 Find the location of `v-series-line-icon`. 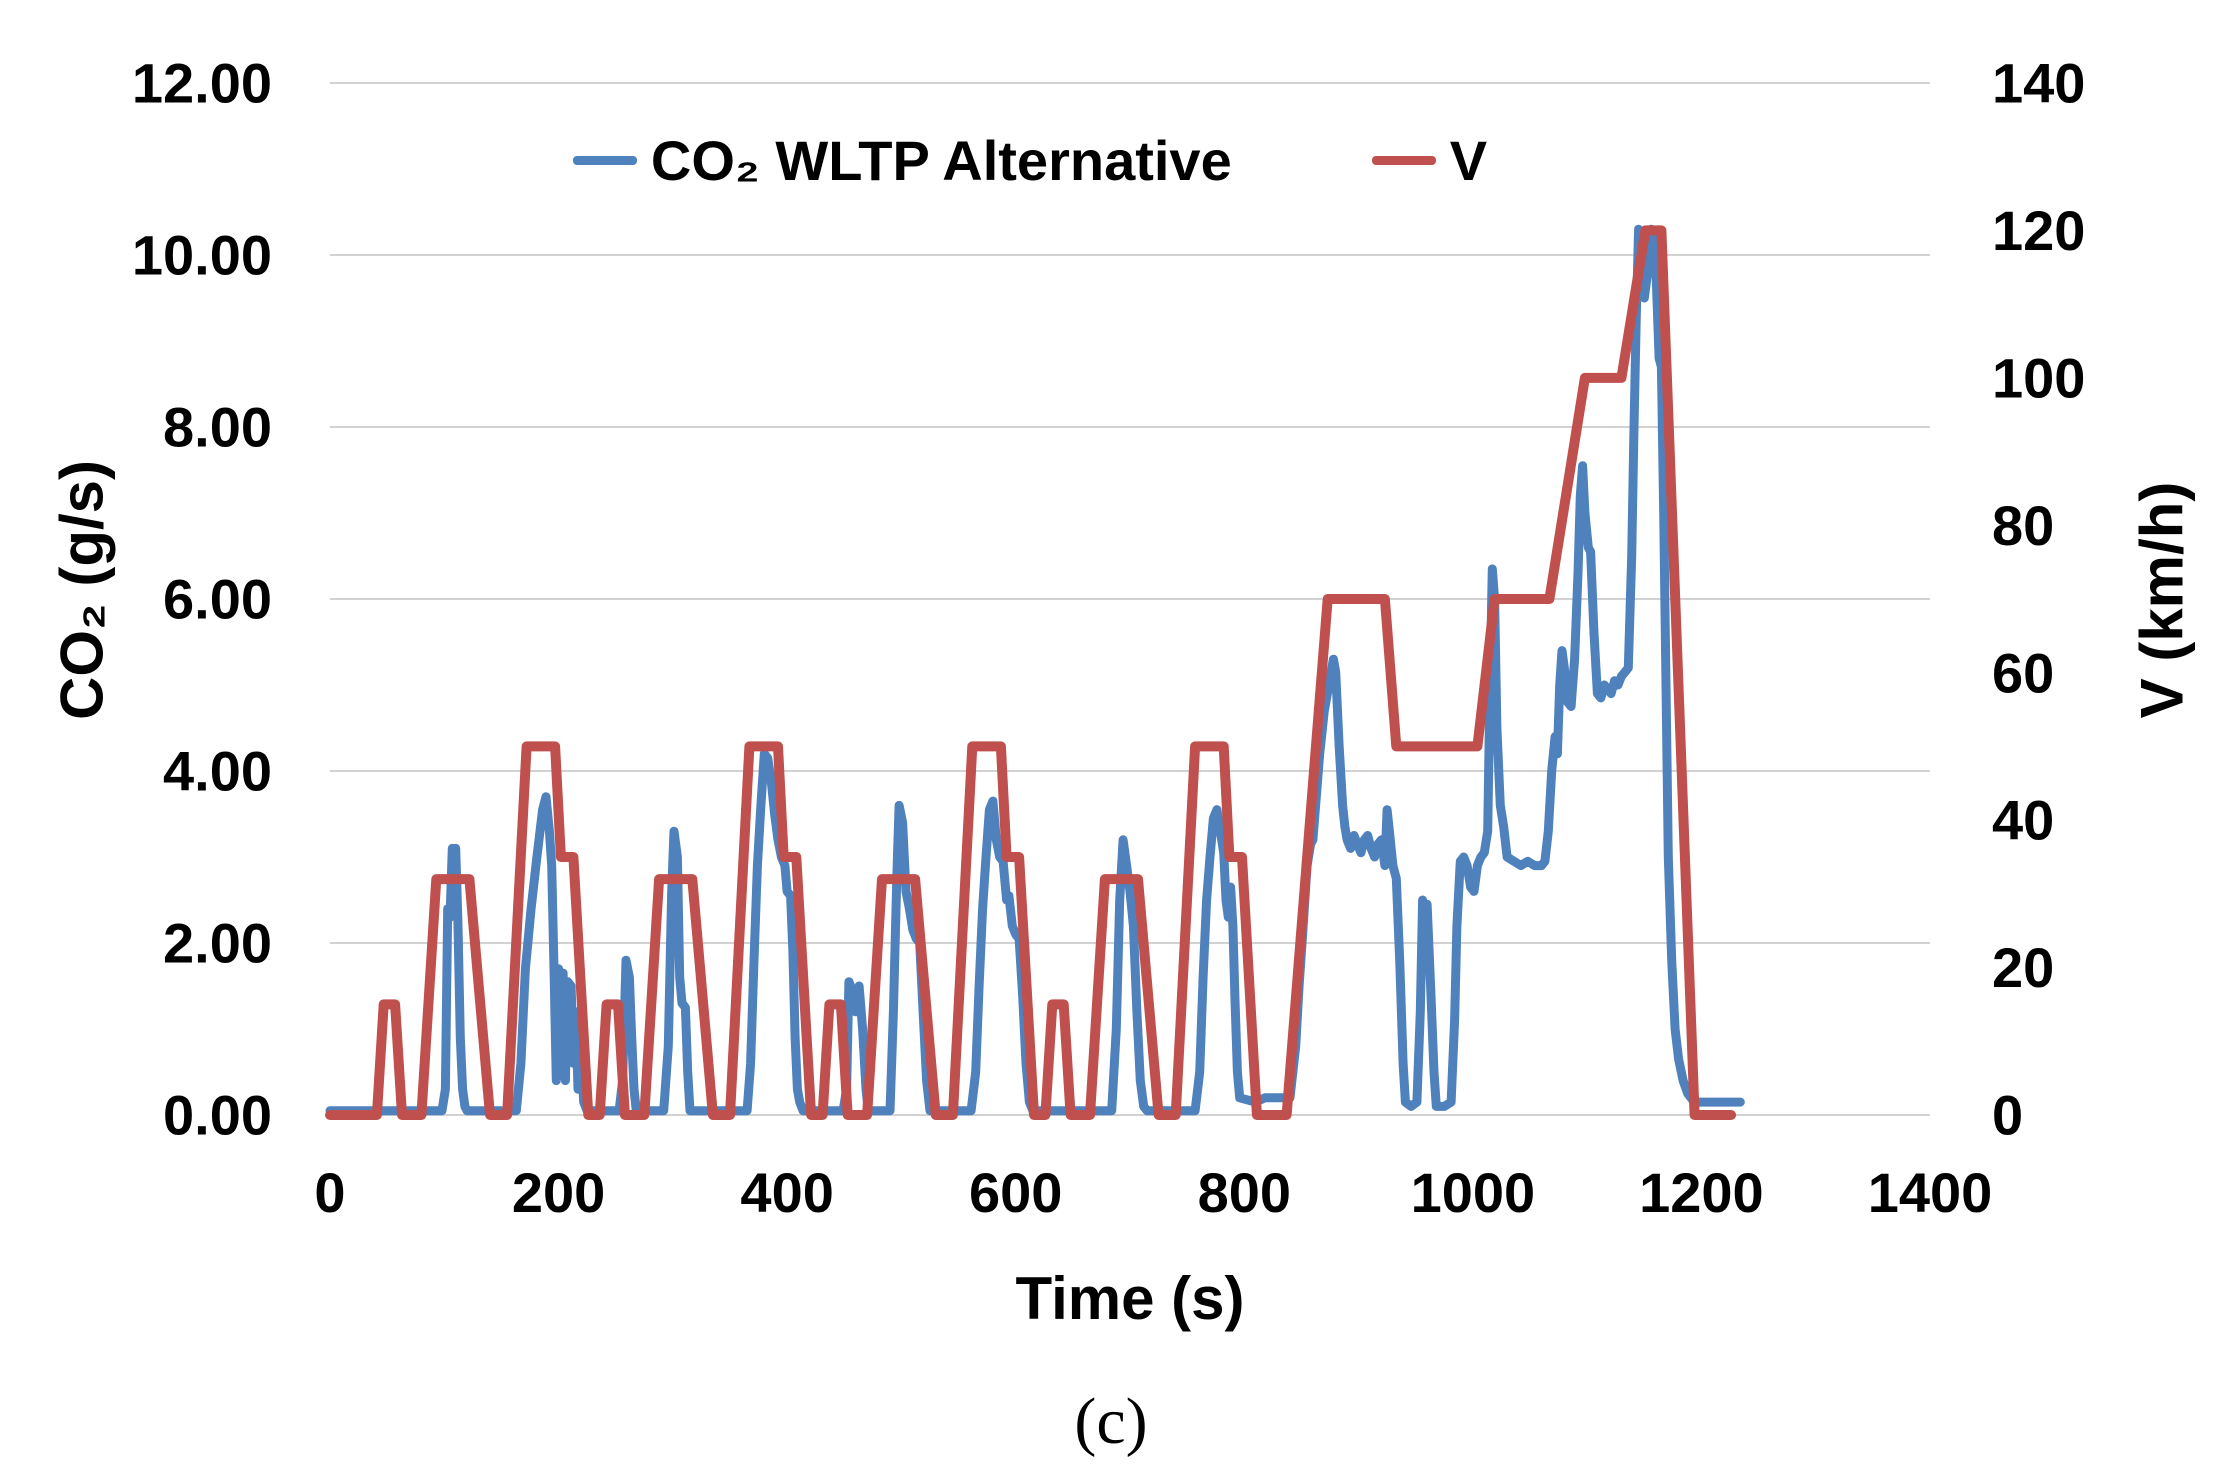

v-series-line-icon is located at coordinates (1403, 160).